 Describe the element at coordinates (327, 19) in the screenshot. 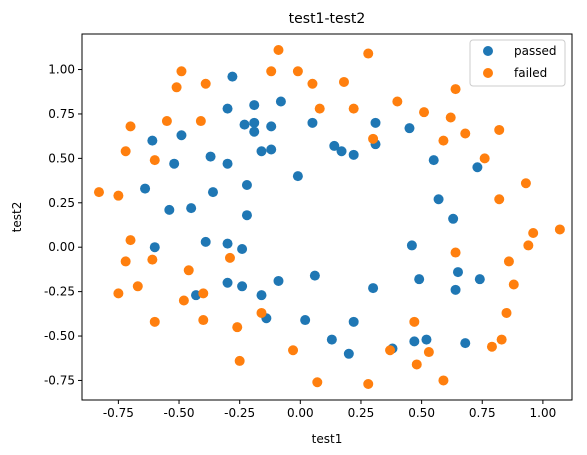

I see `chart-title: test1-test2` at that location.